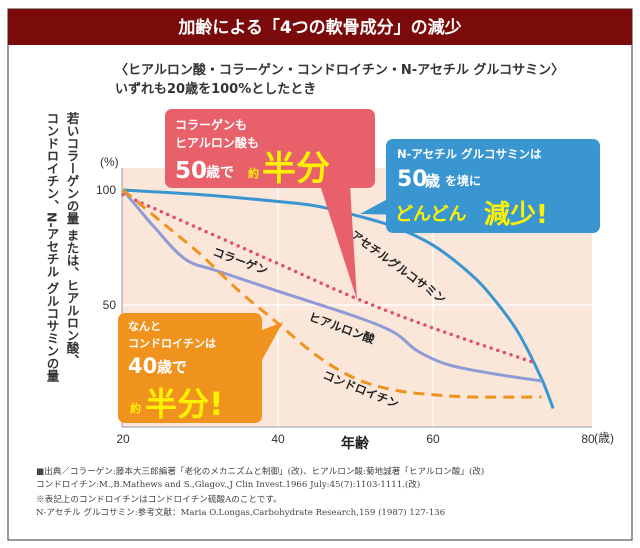  I want to click on svg-text: 半分, so click(296, 169).